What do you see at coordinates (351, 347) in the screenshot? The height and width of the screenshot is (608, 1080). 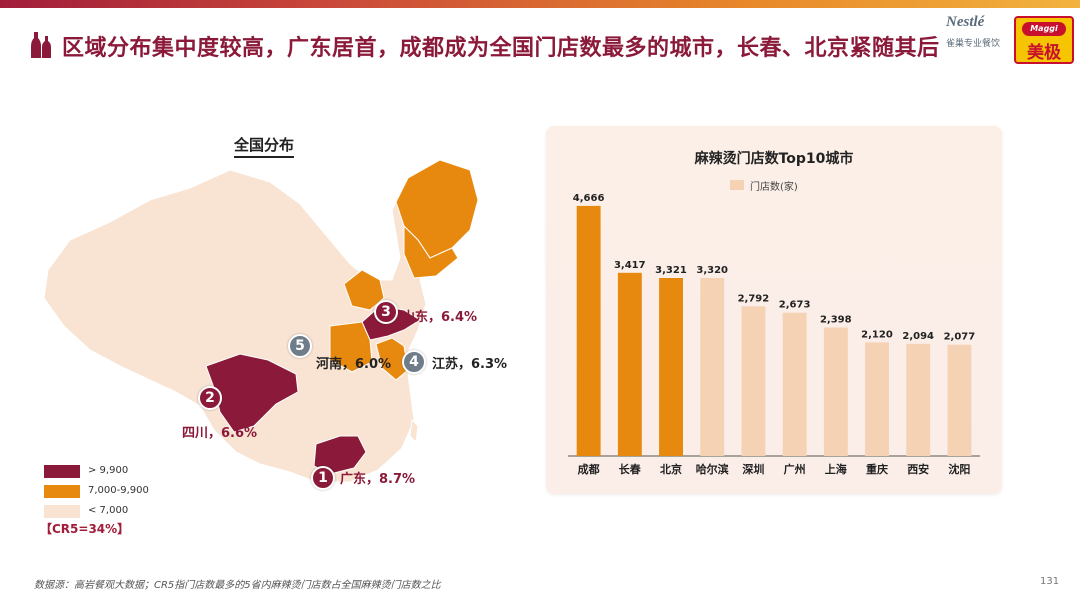 I see `map-henan` at bounding box center [351, 347].